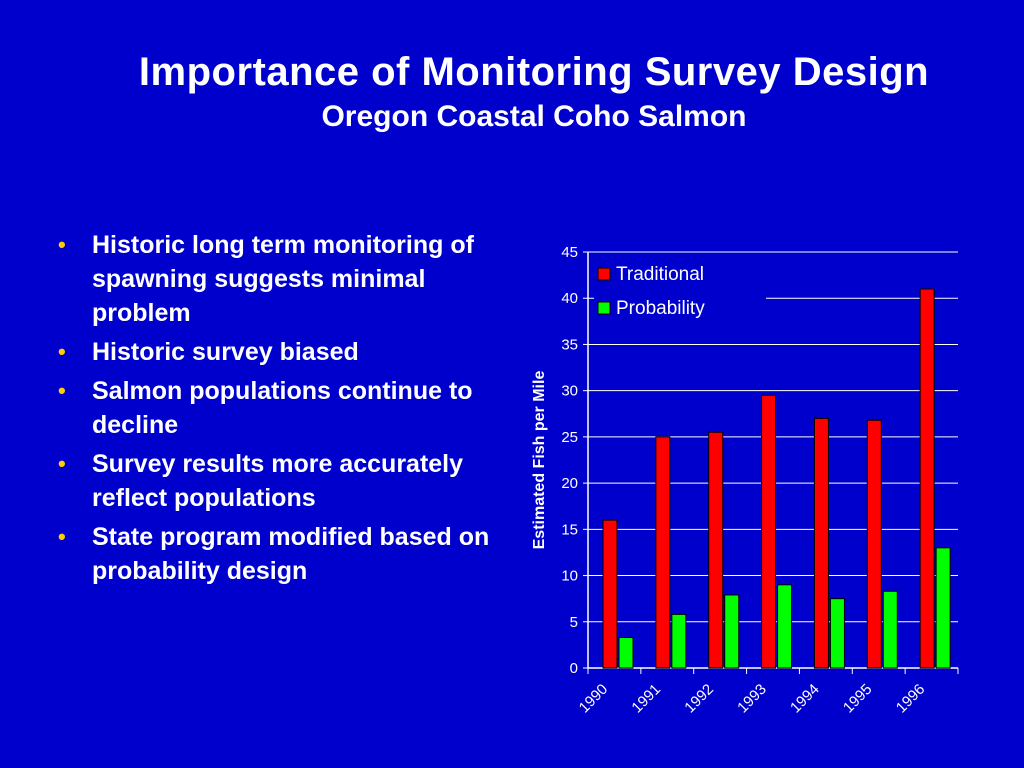 The image size is (1024, 768). I want to click on y-tick-label: 25, so click(569, 437).